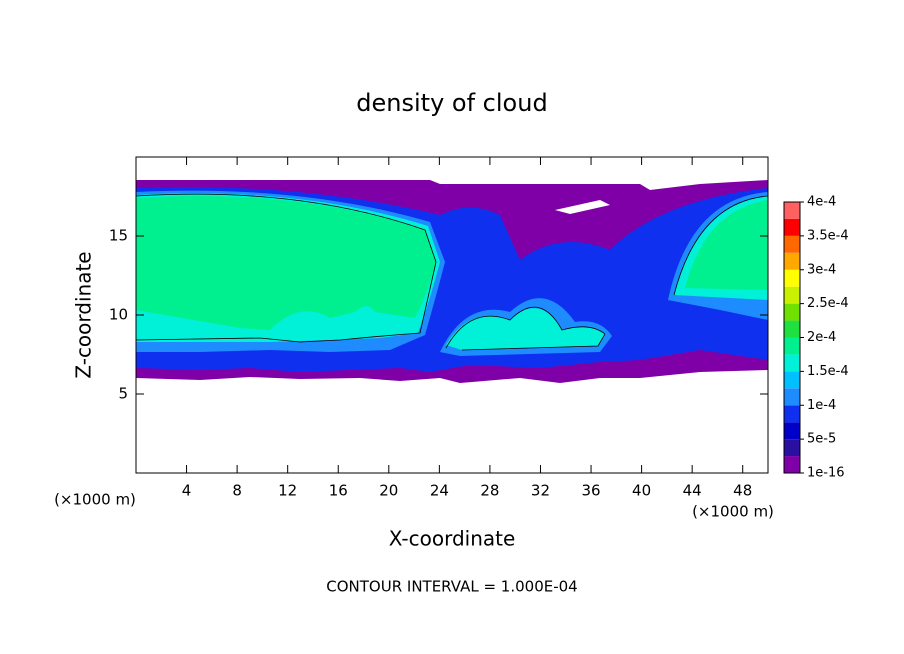 This screenshot has height=654, width=904. What do you see at coordinates (237, 491) in the screenshot?
I see `x-tick-label: 8` at bounding box center [237, 491].